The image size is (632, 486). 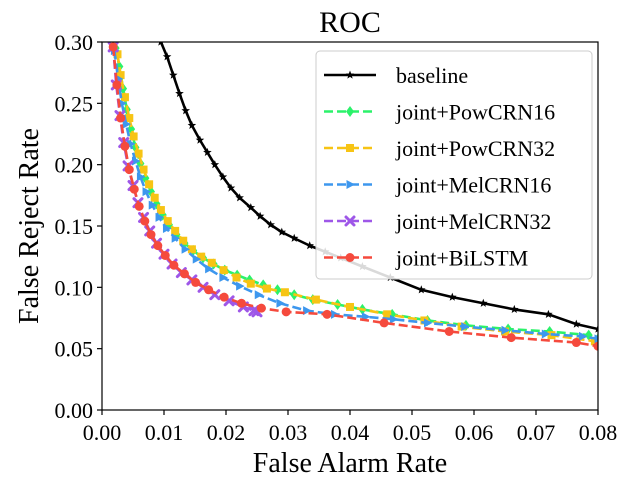 I want to click on y-tick-label: 0.20, so click(x=74, y=165).